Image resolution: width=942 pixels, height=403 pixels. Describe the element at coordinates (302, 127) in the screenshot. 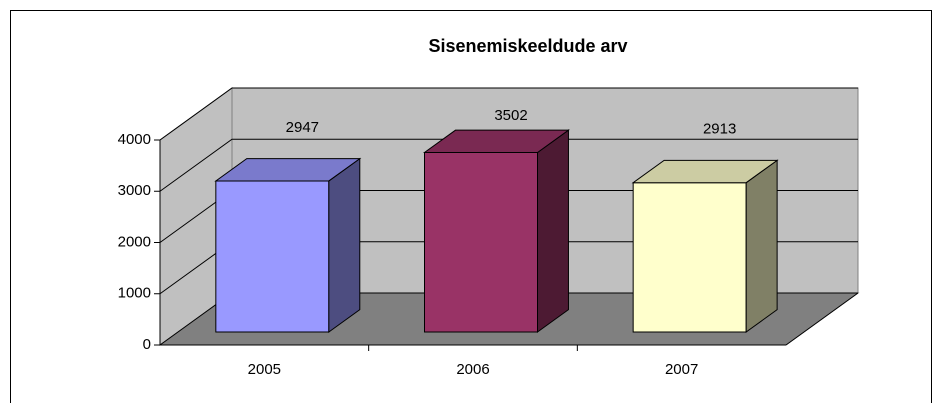

I see `data-label: 2947` at that location.